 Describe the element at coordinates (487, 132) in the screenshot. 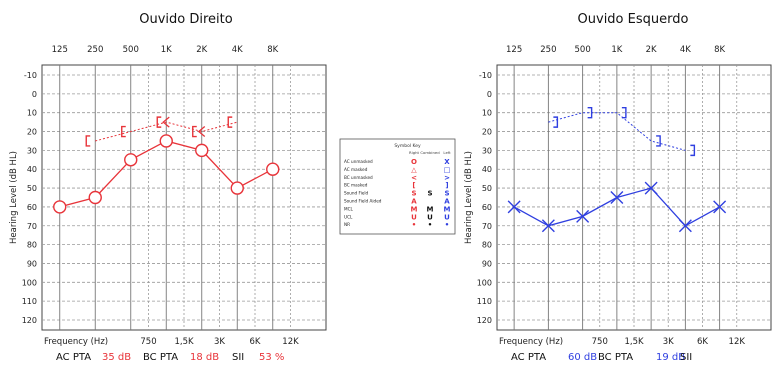

I see `y-tick-label: 20` at that location.